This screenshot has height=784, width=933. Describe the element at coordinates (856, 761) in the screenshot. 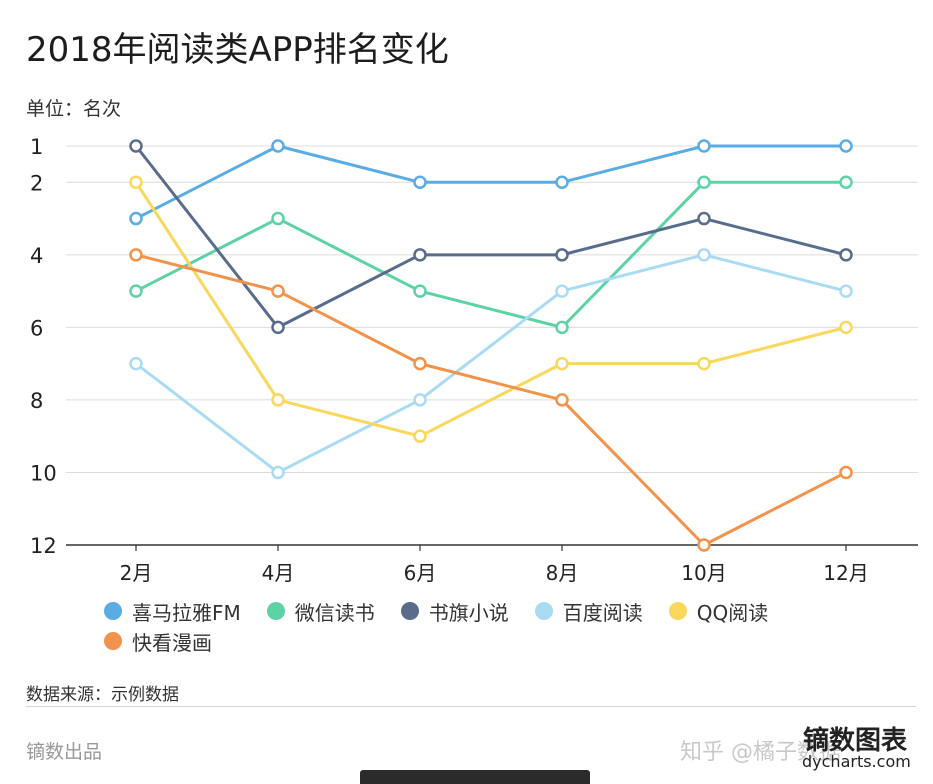

I see `brand-domain: dycharts.com` at that location.